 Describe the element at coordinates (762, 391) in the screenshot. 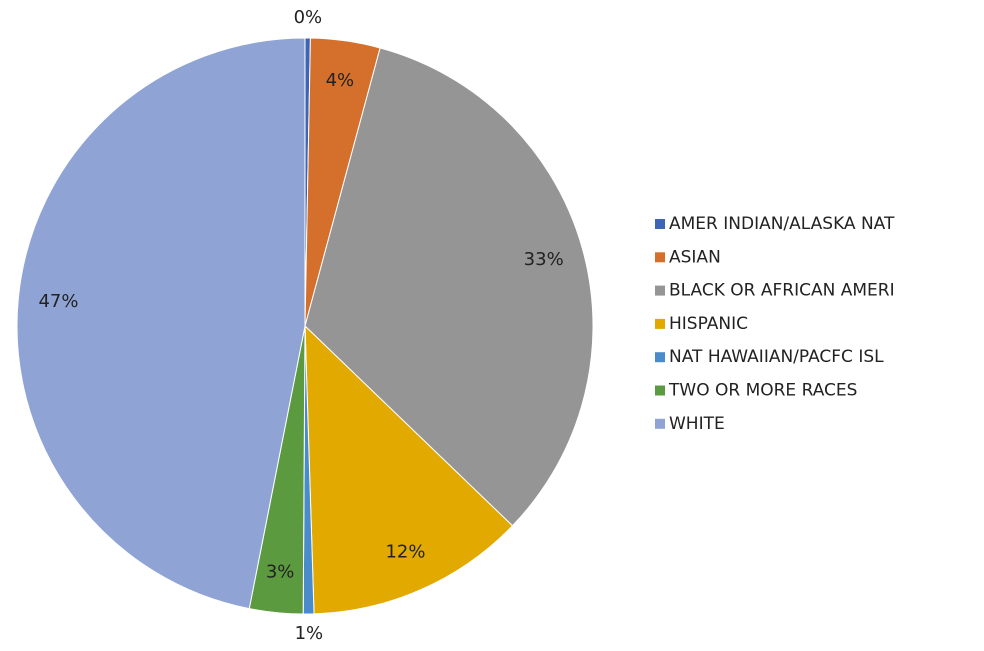

I see `legend-label: TWO OR MORE RACES` at that location.